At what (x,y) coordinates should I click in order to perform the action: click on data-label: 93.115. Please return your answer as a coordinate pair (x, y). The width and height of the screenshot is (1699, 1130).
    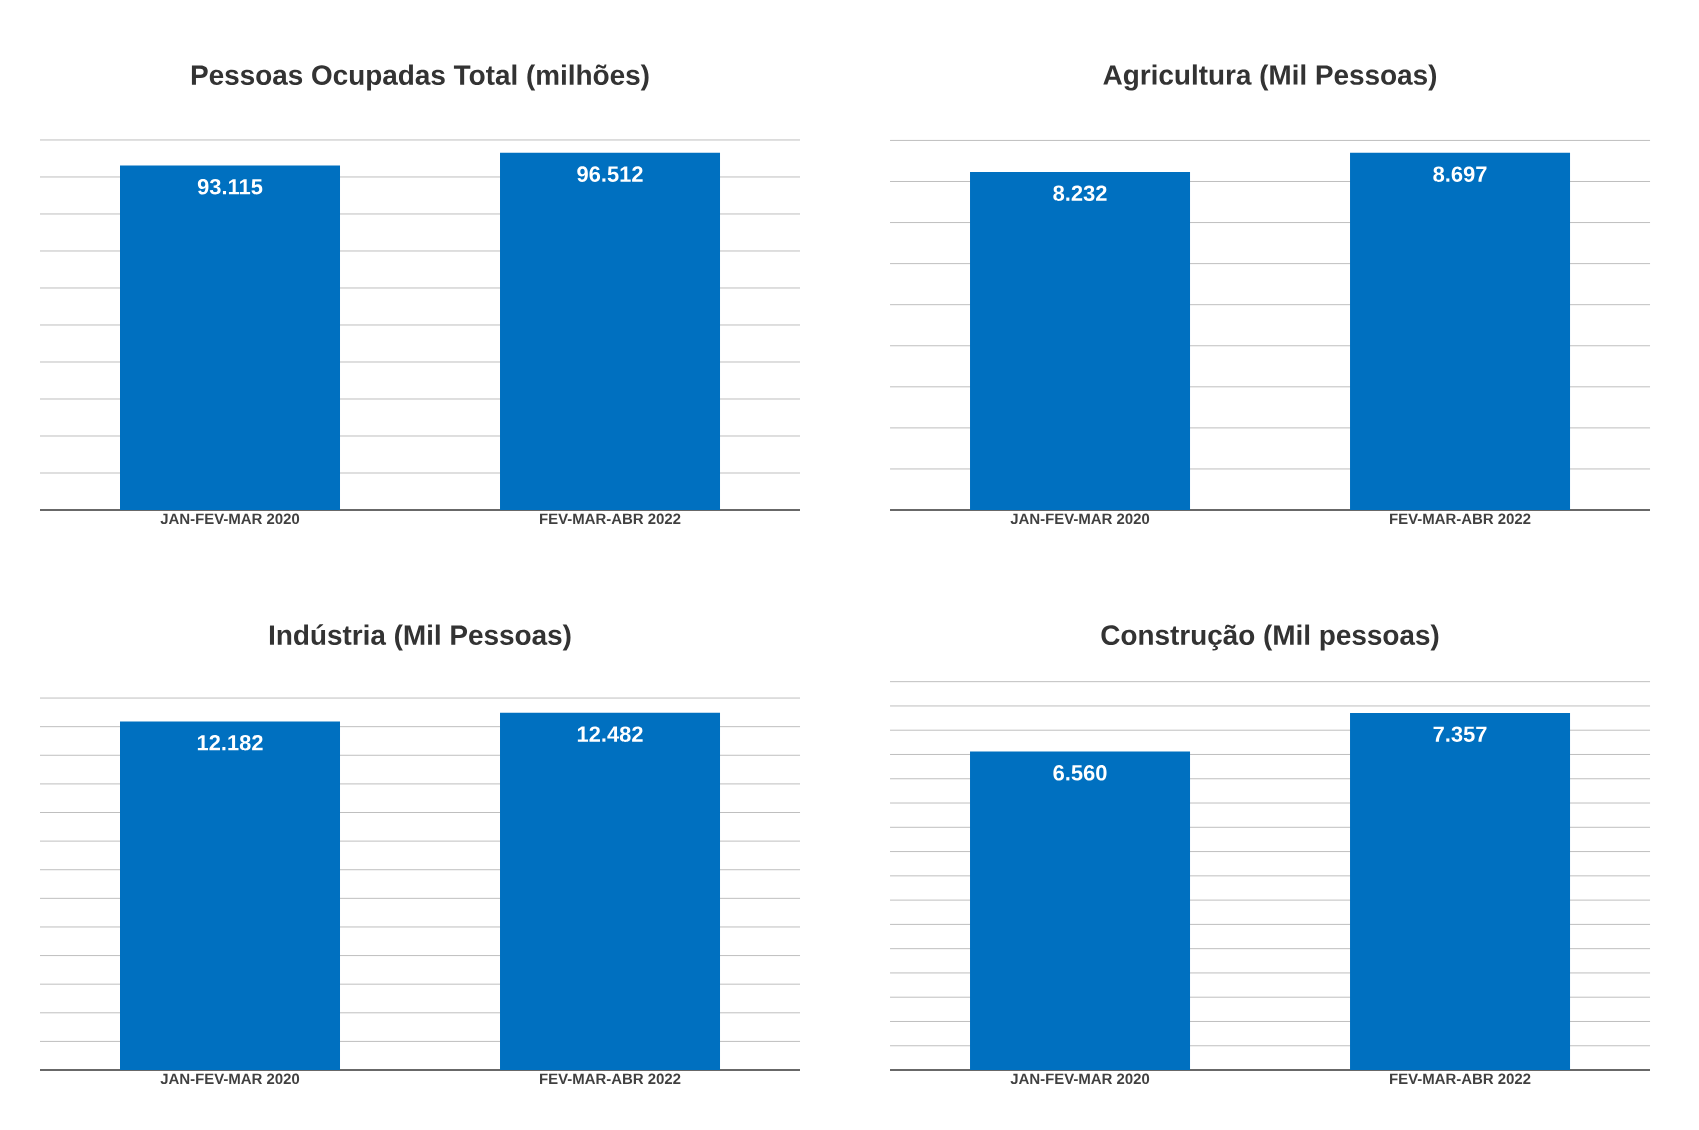
    Looking at the image, I should click on (230, 186).